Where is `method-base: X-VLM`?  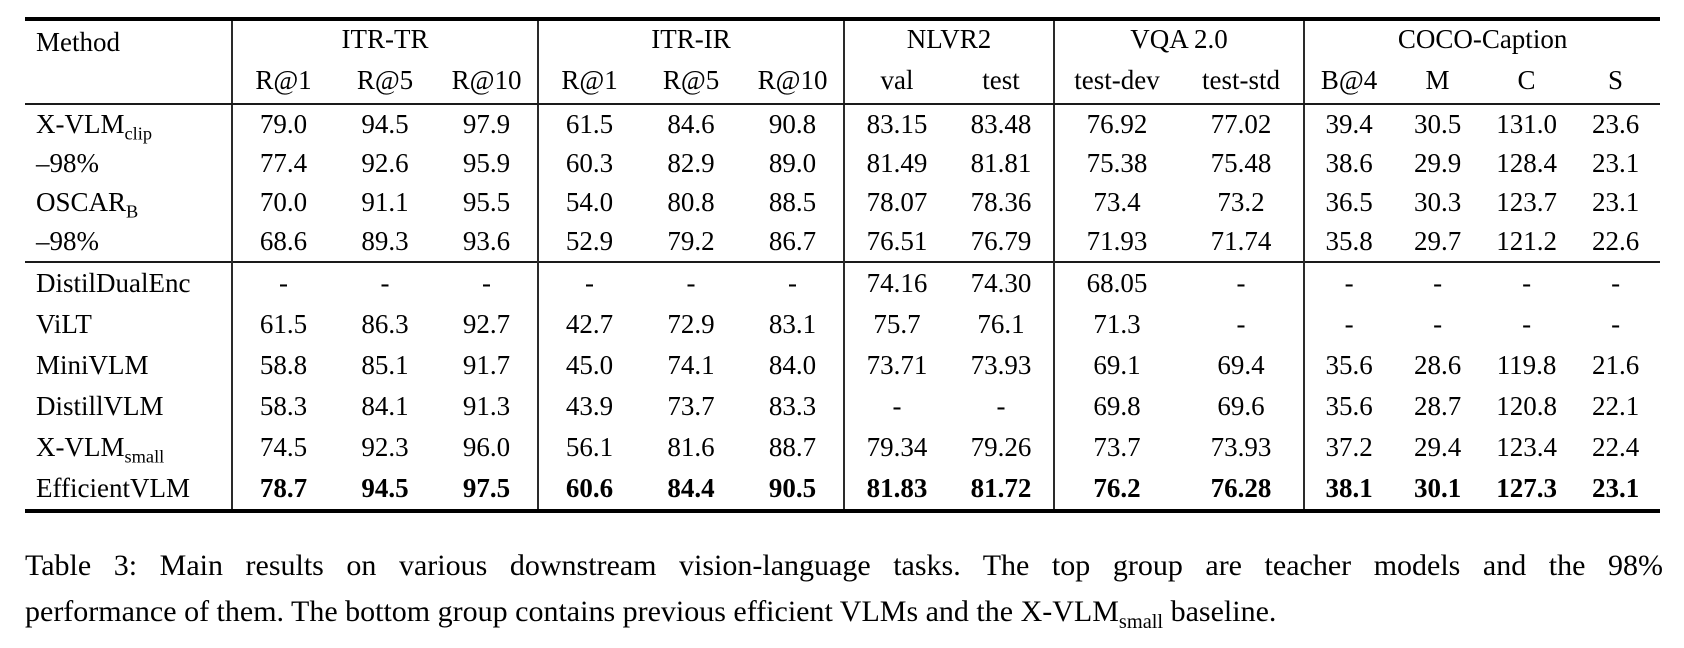
method-base: X-VLM is located at coordinates (80, 124).